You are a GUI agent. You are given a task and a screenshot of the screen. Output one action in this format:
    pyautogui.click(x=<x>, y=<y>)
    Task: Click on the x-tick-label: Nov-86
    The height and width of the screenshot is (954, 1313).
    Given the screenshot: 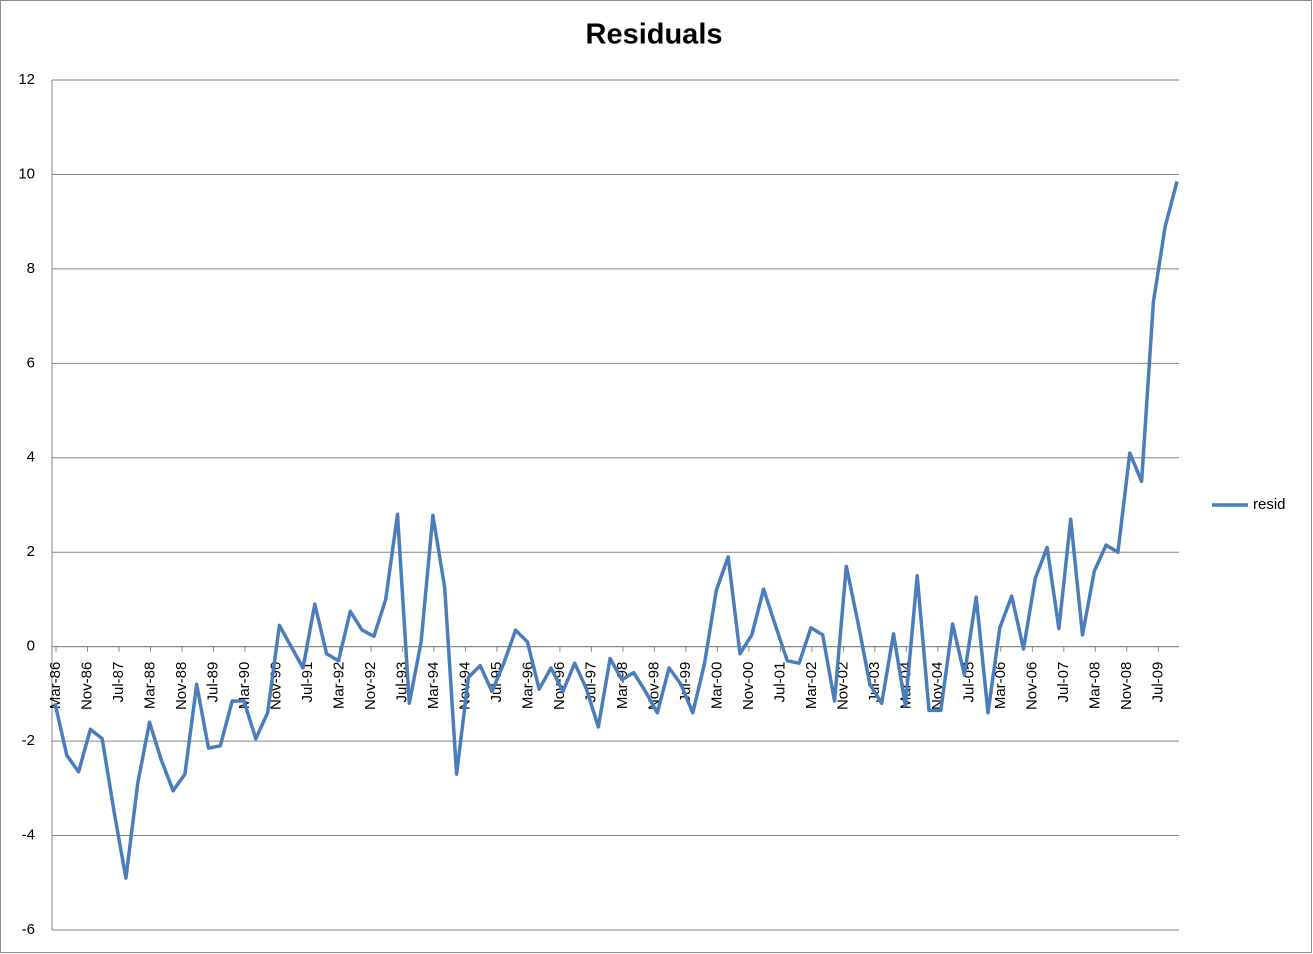 What is the action you would take?
    pyautogui.click(x=86, y=686)
    